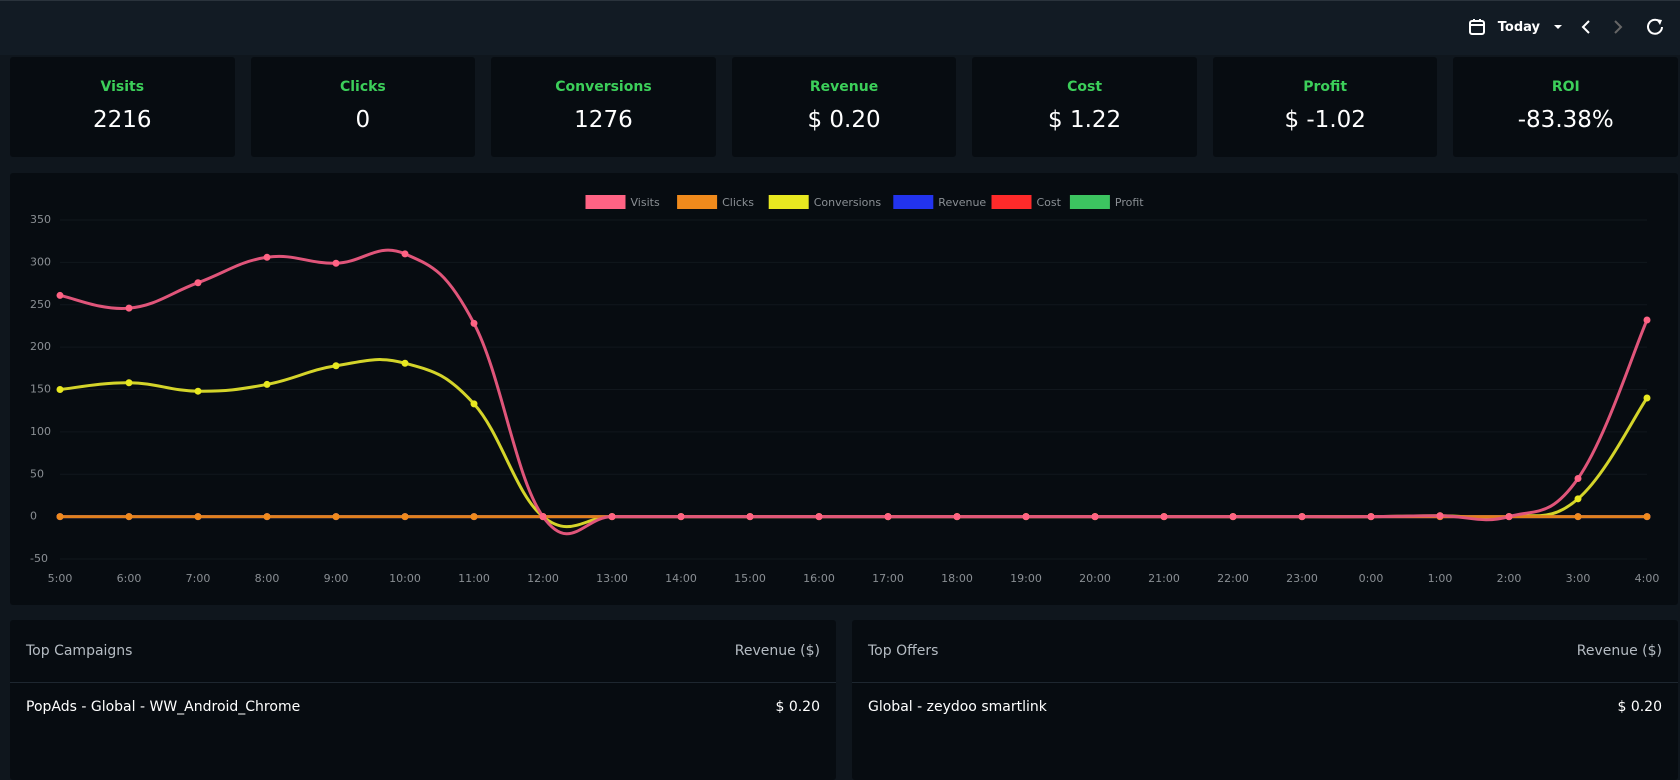 The width and height of the screenshot is (1680, 780). I want to click on y-tick-label: 150, so click(40, 389).